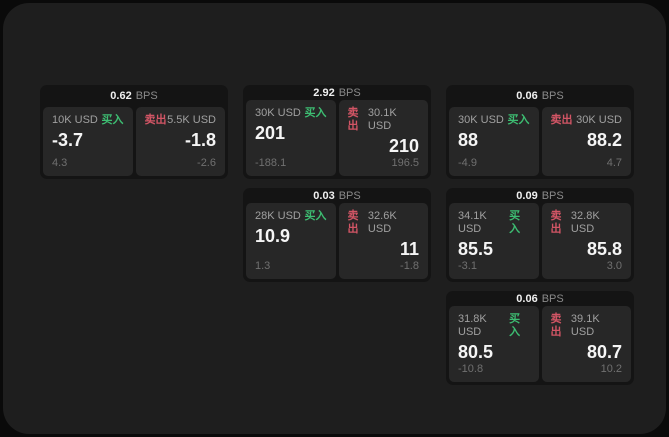 The height and width of the screenshot is (437, 669). I want to click on buy-delta: 4.3, so click(60, 163).